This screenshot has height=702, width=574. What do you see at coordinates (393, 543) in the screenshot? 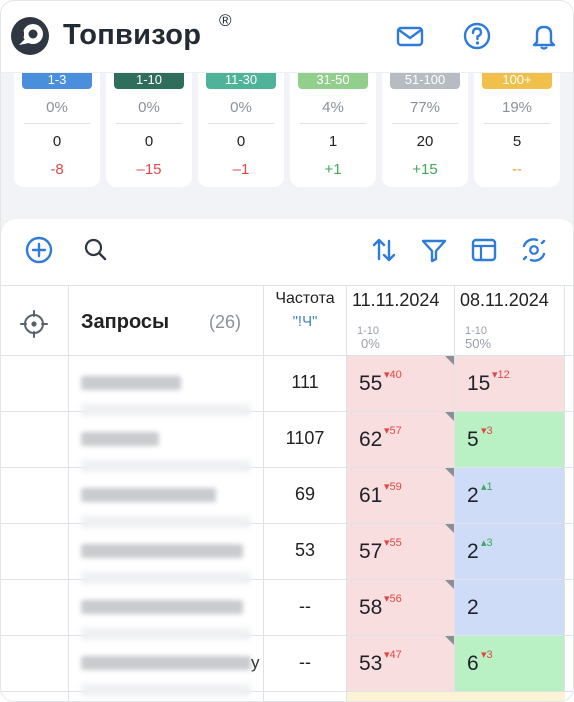
I see `position-change-down: ▾55` at bounding box center [393, 543].